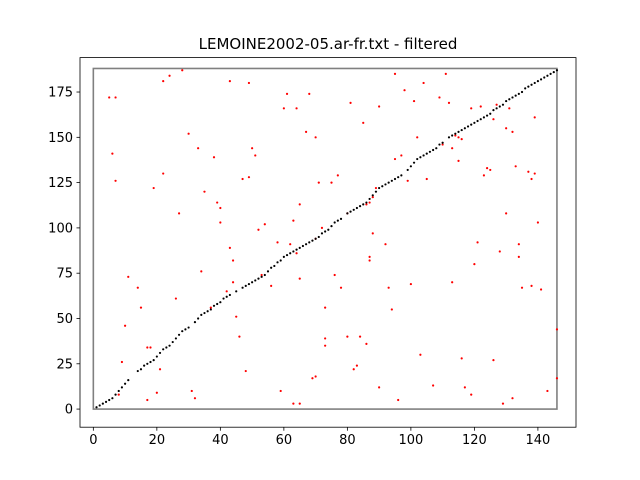 This screenshot has height=480, width=640. I want to click on y-tick-label: 100, so click(60, 228).